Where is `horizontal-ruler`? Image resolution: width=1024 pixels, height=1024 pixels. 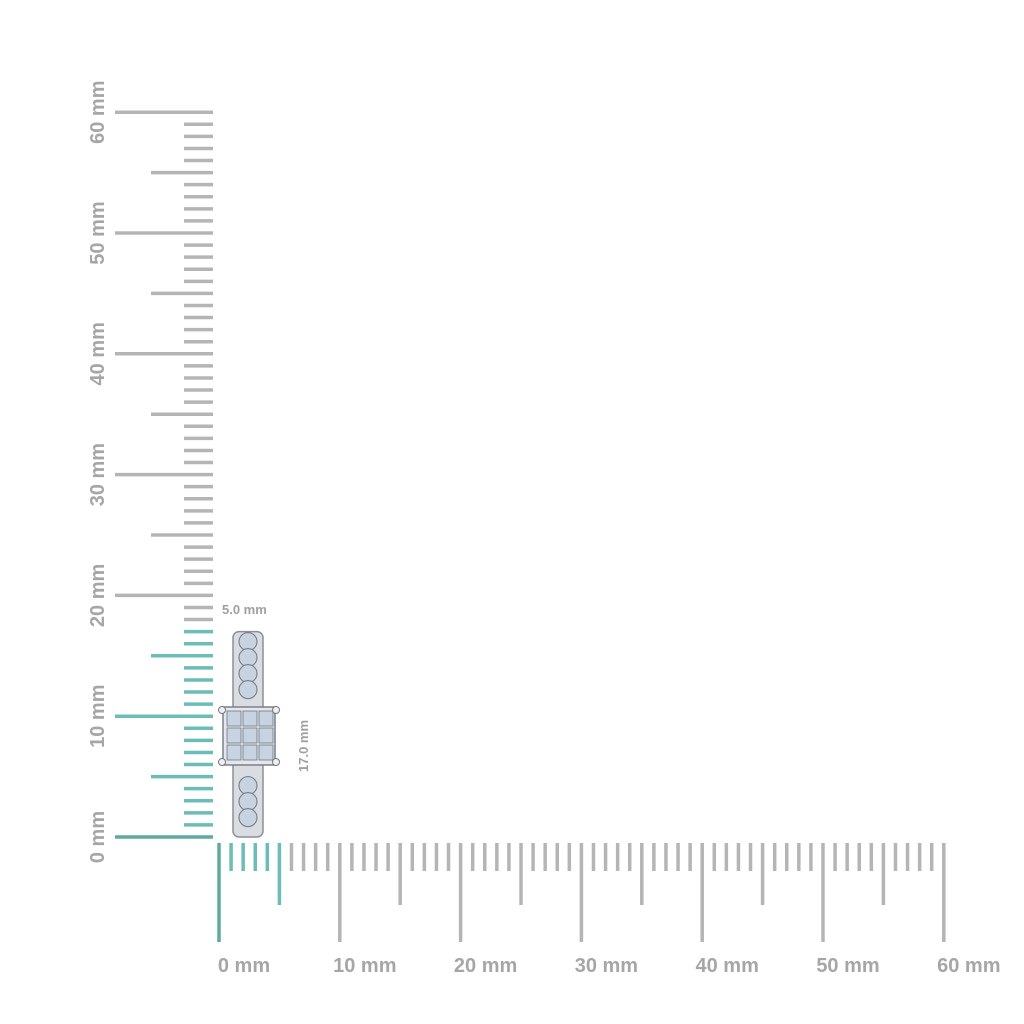
horizontal-ruler is located at coordinates (581, 892).